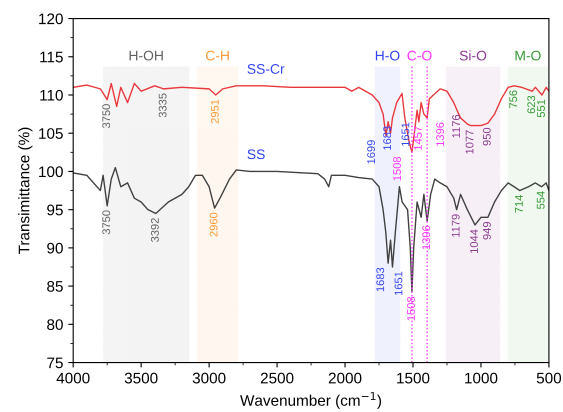 The image size is (563, 412). I want to click on annotation: 3392, so click(154, 230).